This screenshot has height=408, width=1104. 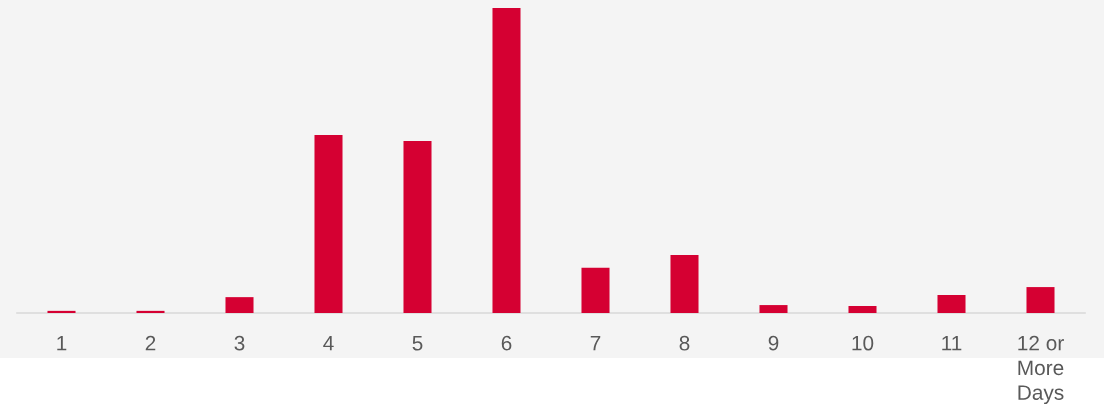 What do you see at coordinates (773, 343) in the screenshot?
I see `x-tick-label: 9` at bounding box center [773, 343].